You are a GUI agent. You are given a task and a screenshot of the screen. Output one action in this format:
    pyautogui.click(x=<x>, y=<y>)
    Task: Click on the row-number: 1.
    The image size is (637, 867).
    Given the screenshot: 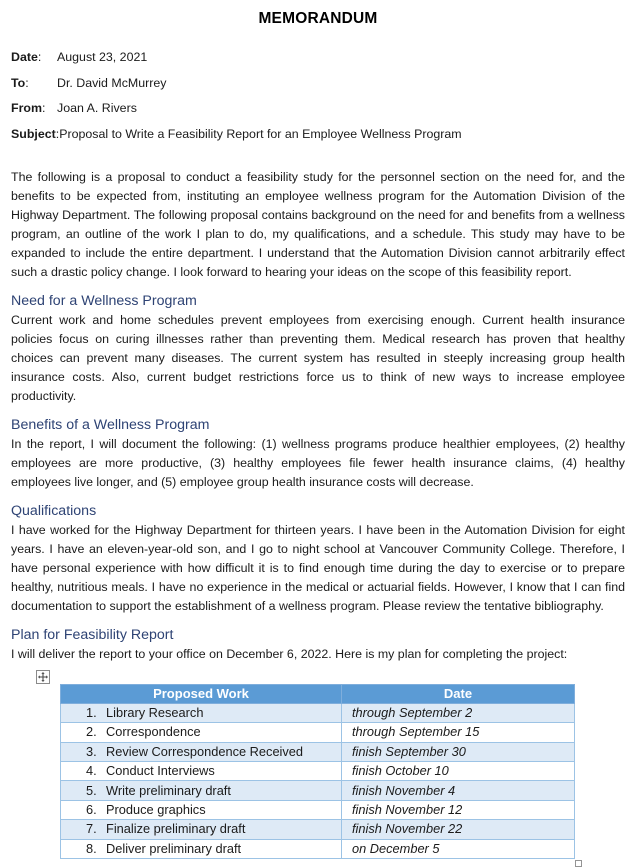 What is the action you would take?
    pyautogui.click(x=91, y=713)
    